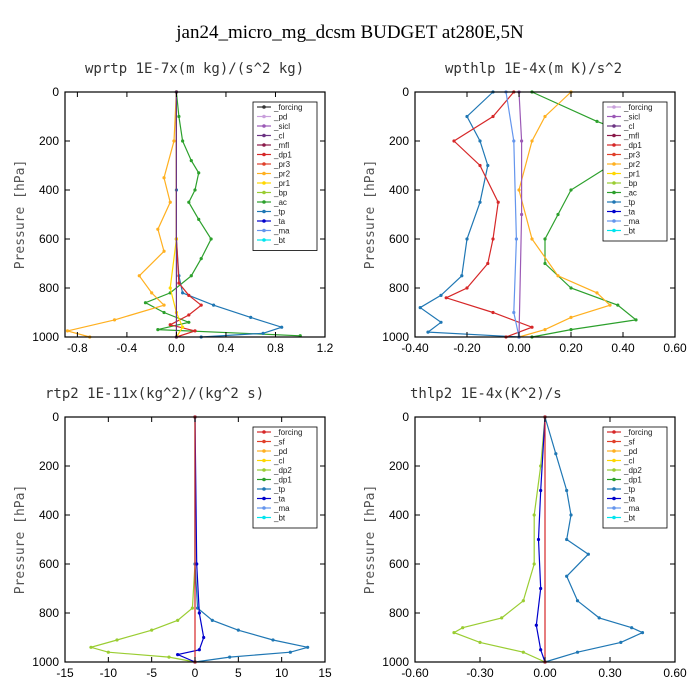  What do you see at coordinates (109, 673) in the screenshot?
I see `x-tick-label: -10` at bounding box center [109, 673].